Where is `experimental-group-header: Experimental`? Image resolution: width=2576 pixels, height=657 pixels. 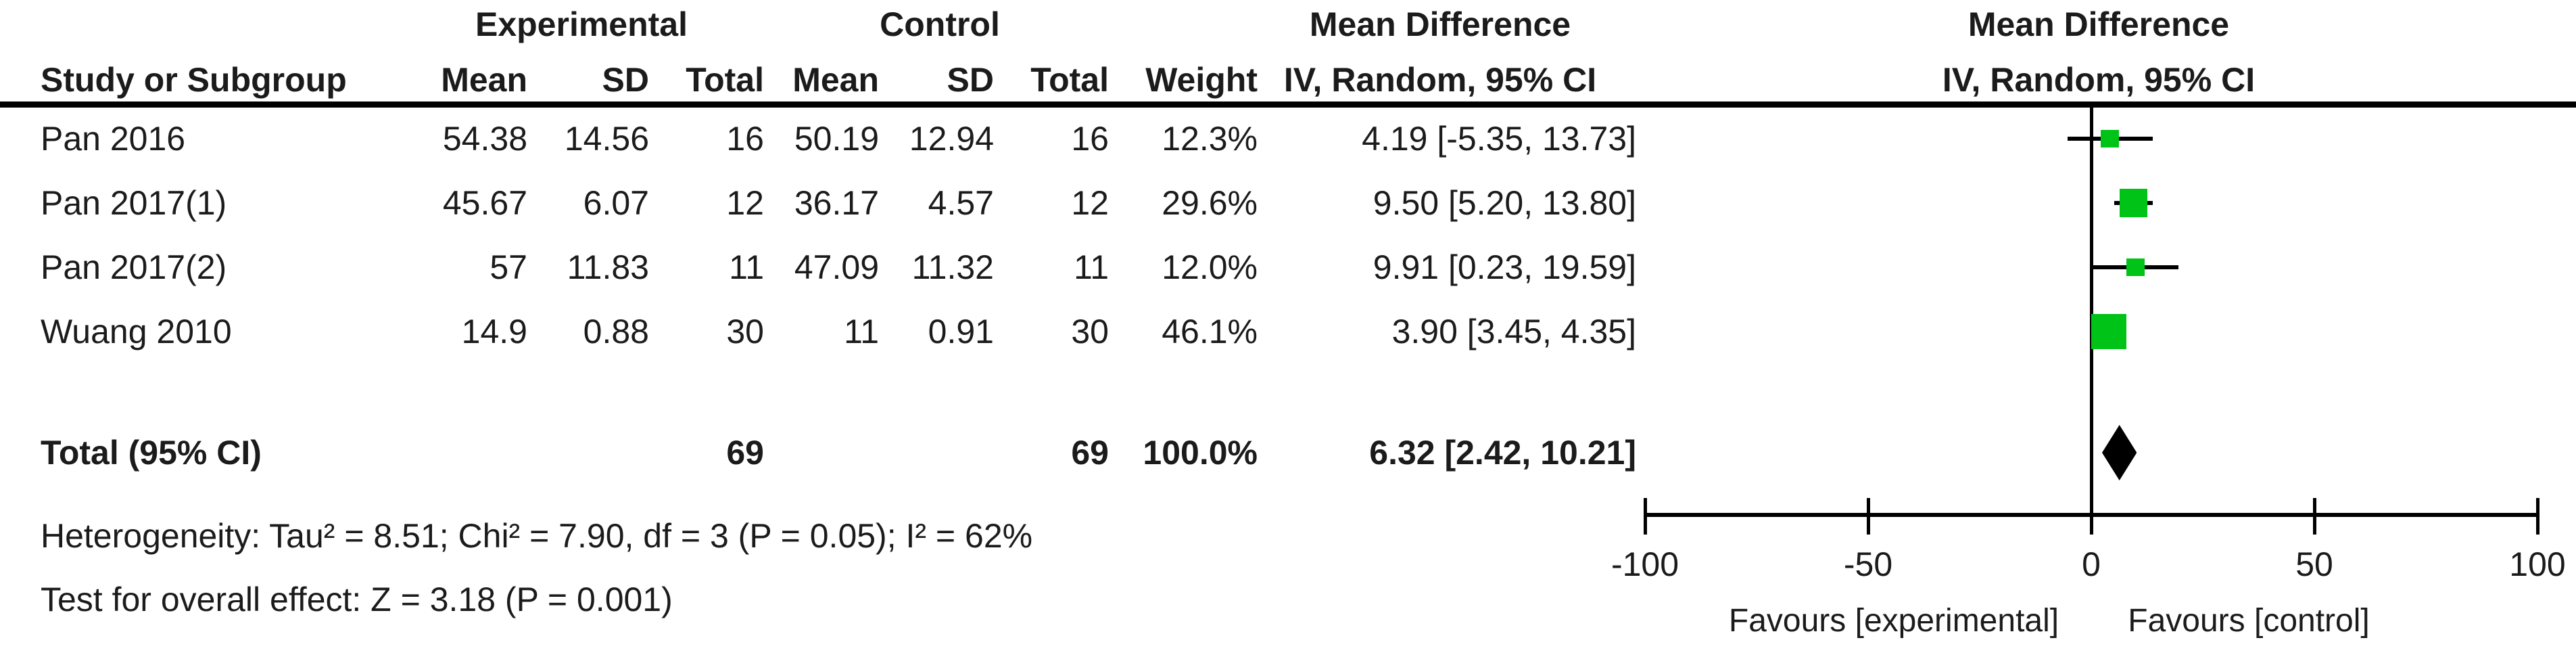
experimental-group-header: Experimental is located at coordinates (581, 24).